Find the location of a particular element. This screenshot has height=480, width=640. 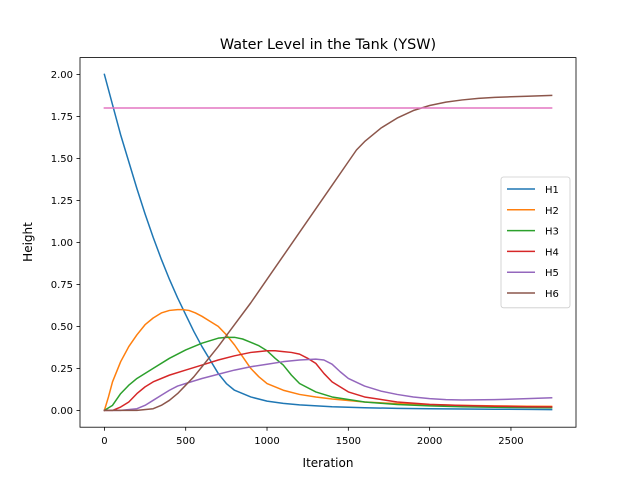

y-axis: 0.00 0.25 0.50 0.75 1.00 1.25 1.50 1.75 2.00 is located at coordinates (65, 243).